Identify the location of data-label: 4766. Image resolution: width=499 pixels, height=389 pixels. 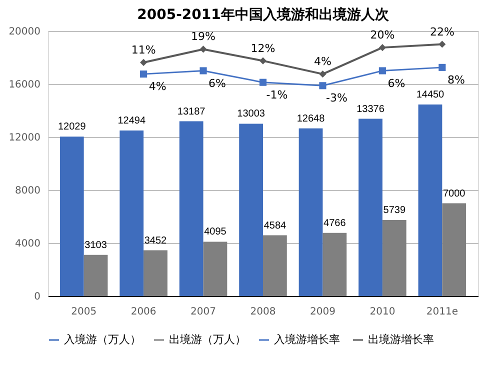
(335, 223).